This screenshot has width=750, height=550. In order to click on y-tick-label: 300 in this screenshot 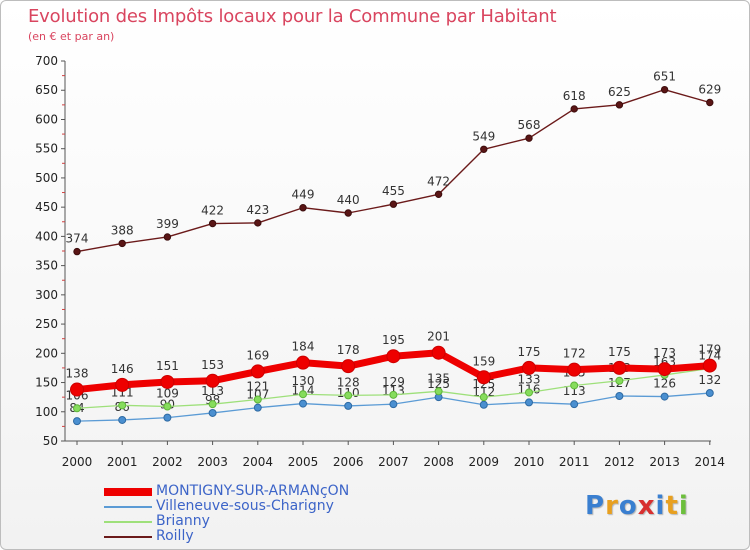, I will do `click(46, 295)`.